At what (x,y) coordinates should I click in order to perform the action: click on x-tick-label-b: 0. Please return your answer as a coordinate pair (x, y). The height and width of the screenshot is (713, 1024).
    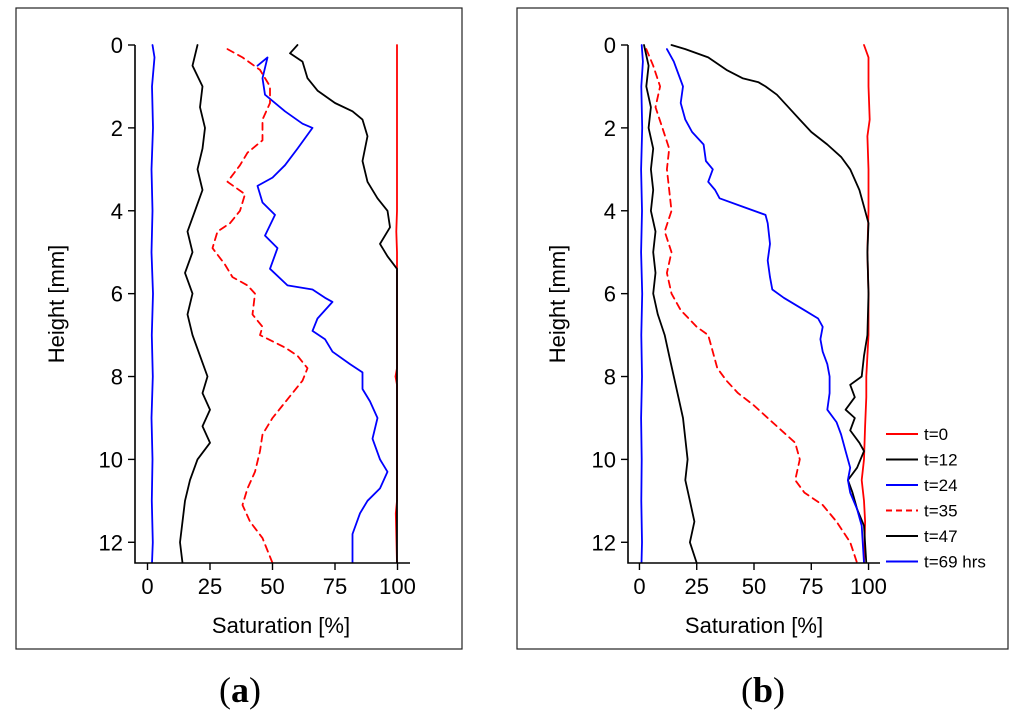
    Looking at the image, I should click on (639, 586).